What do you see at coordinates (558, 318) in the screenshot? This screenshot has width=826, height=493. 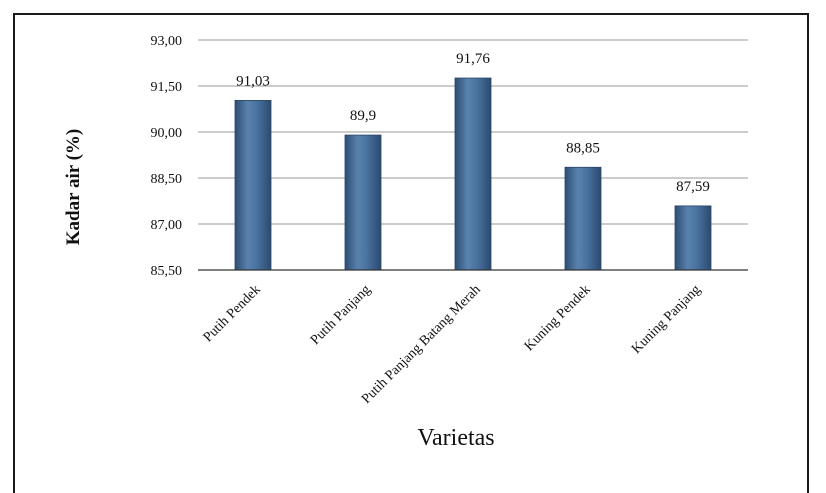 I see `x-tick-label: Kuning Pendek` at bounding box center [558, 318].